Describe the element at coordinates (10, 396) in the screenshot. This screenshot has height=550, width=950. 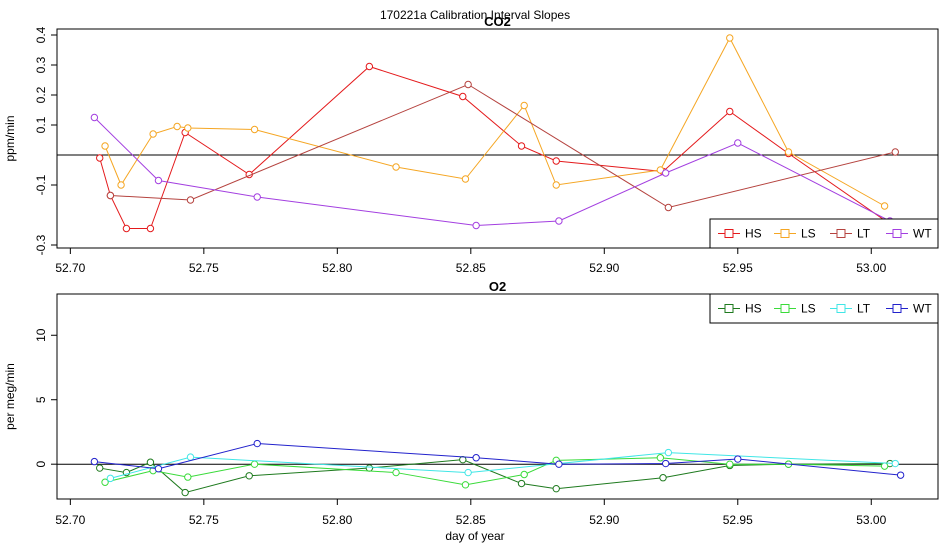
I see `y-axis-label: per meg/min` at that location.